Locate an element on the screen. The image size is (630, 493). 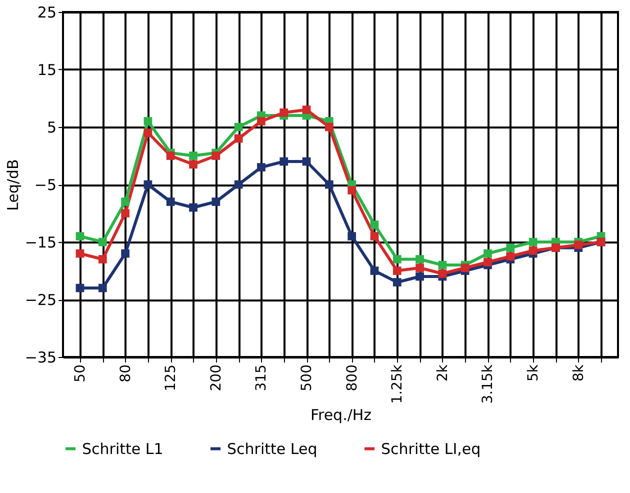
x-tick-label: 500 is located at coordinates (307, 378).